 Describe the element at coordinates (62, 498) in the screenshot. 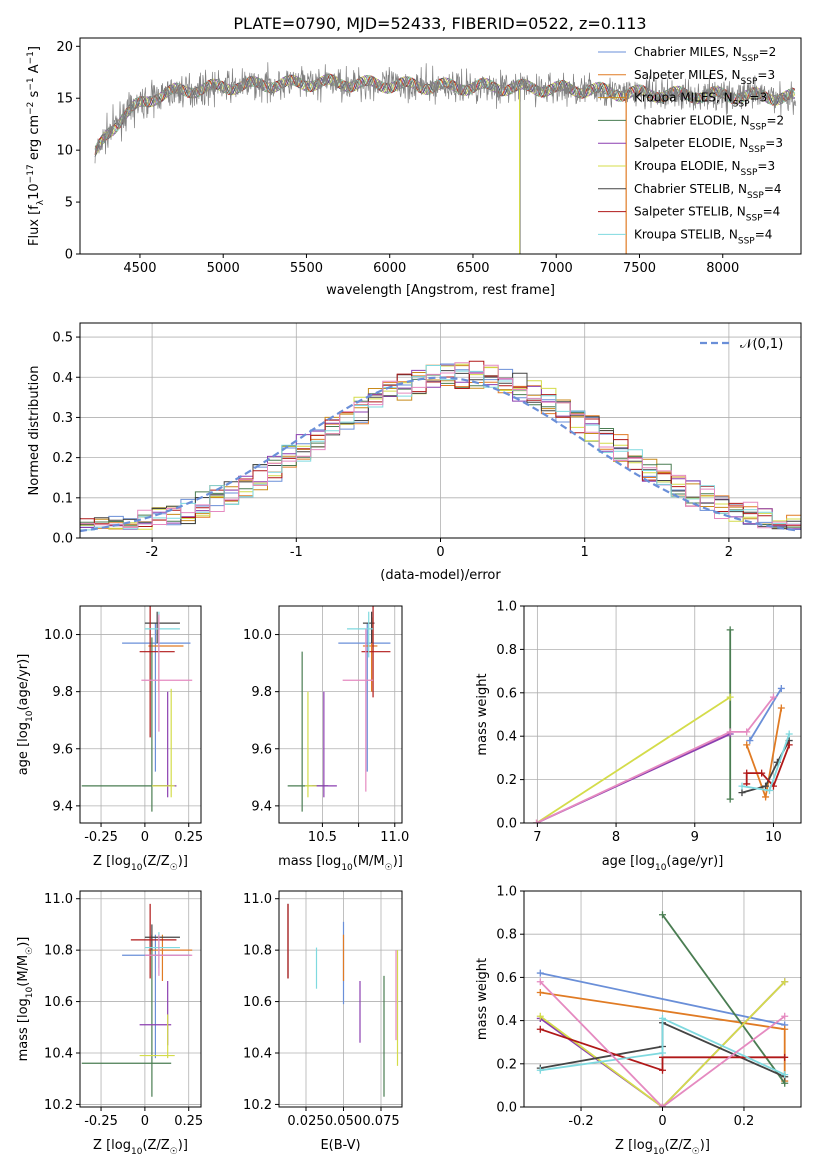

I see `y-tick-label: 0.1` at that location.